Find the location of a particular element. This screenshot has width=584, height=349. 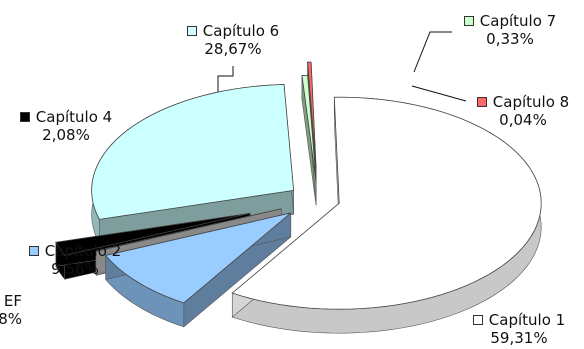

label-capitulo-4: Capítulo 4 2,08% is located at coordinates (66, 126).